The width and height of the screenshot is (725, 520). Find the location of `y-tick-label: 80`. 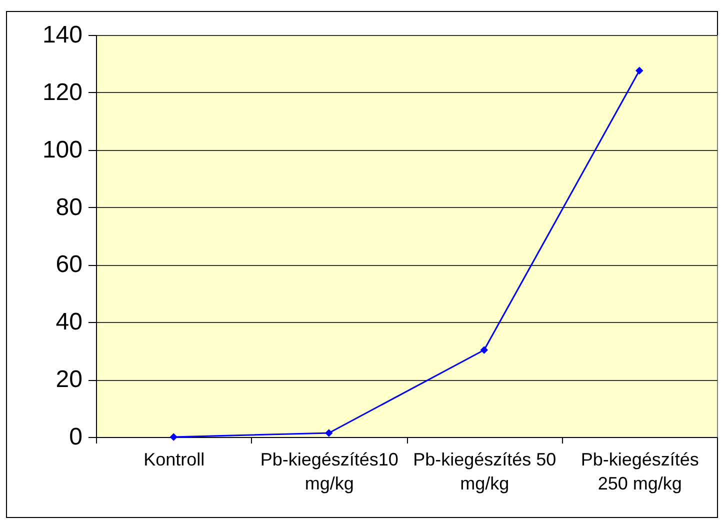

y-tick-label: 80 is located at coordinates (69, 207).